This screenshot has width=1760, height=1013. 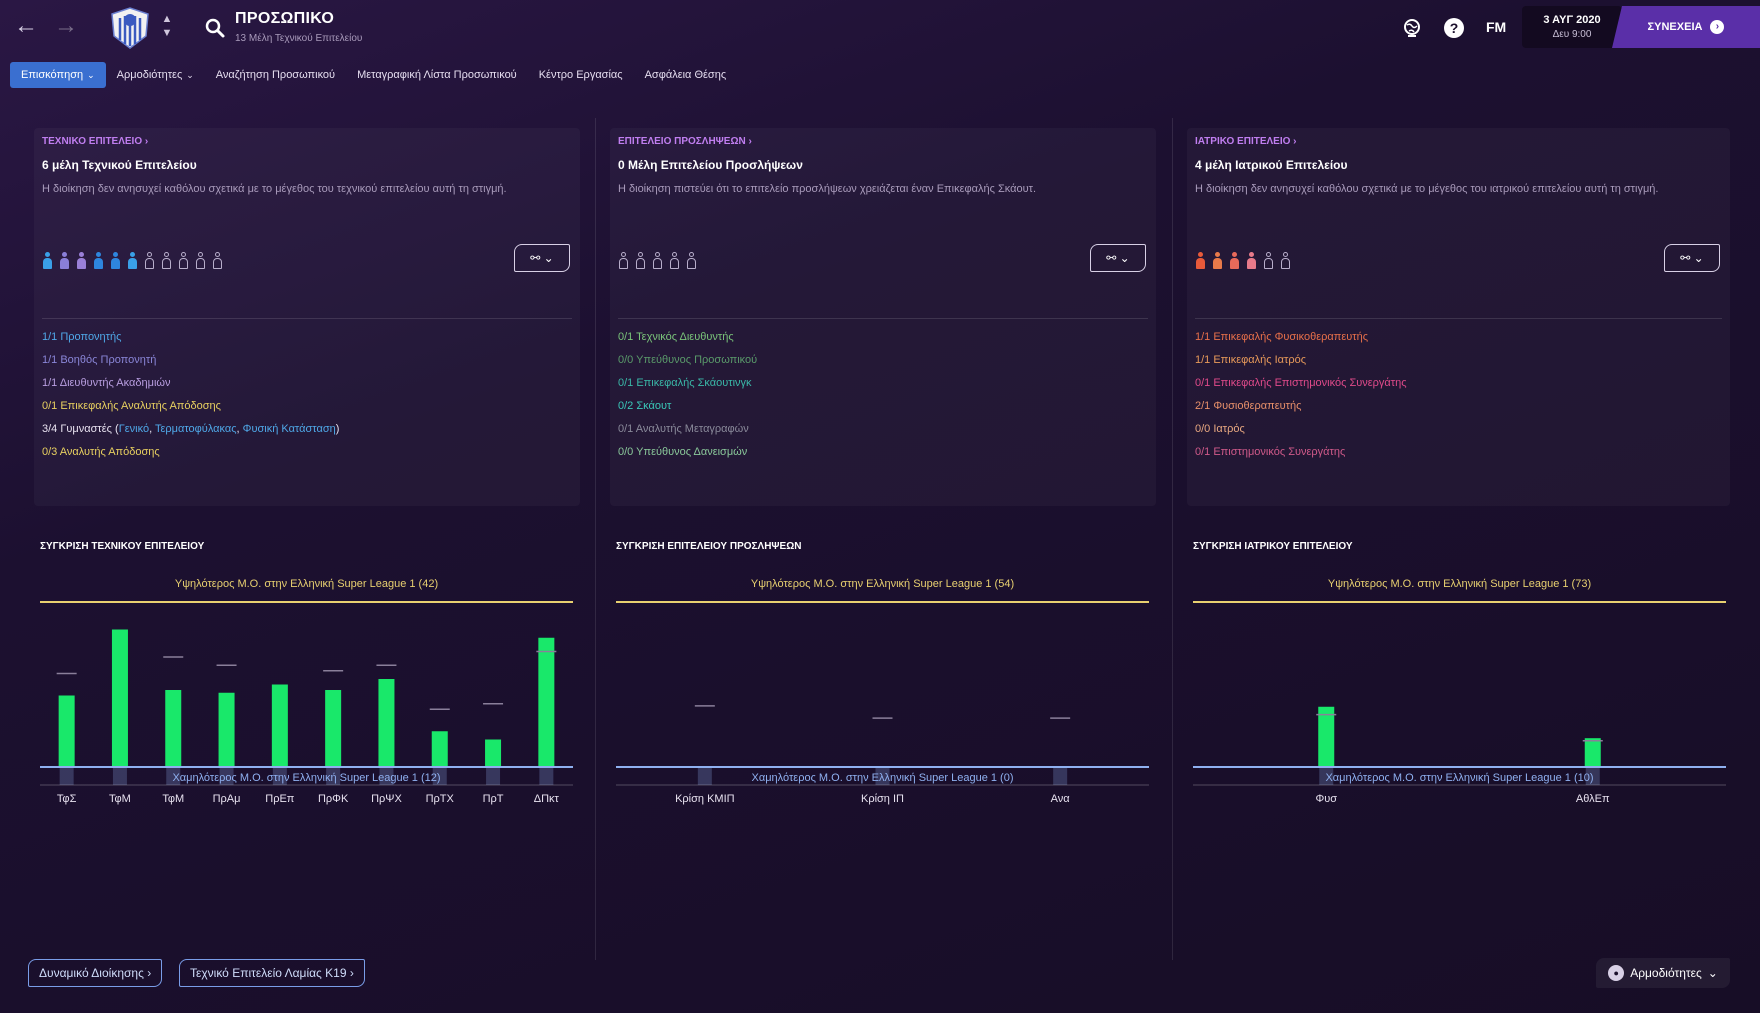 What do you see at coordinates (1675, 27) in the screenshot?
I see `continue-label: ΣΥΝΕΧΕΙΑ` at bounding box center [1675, 27].